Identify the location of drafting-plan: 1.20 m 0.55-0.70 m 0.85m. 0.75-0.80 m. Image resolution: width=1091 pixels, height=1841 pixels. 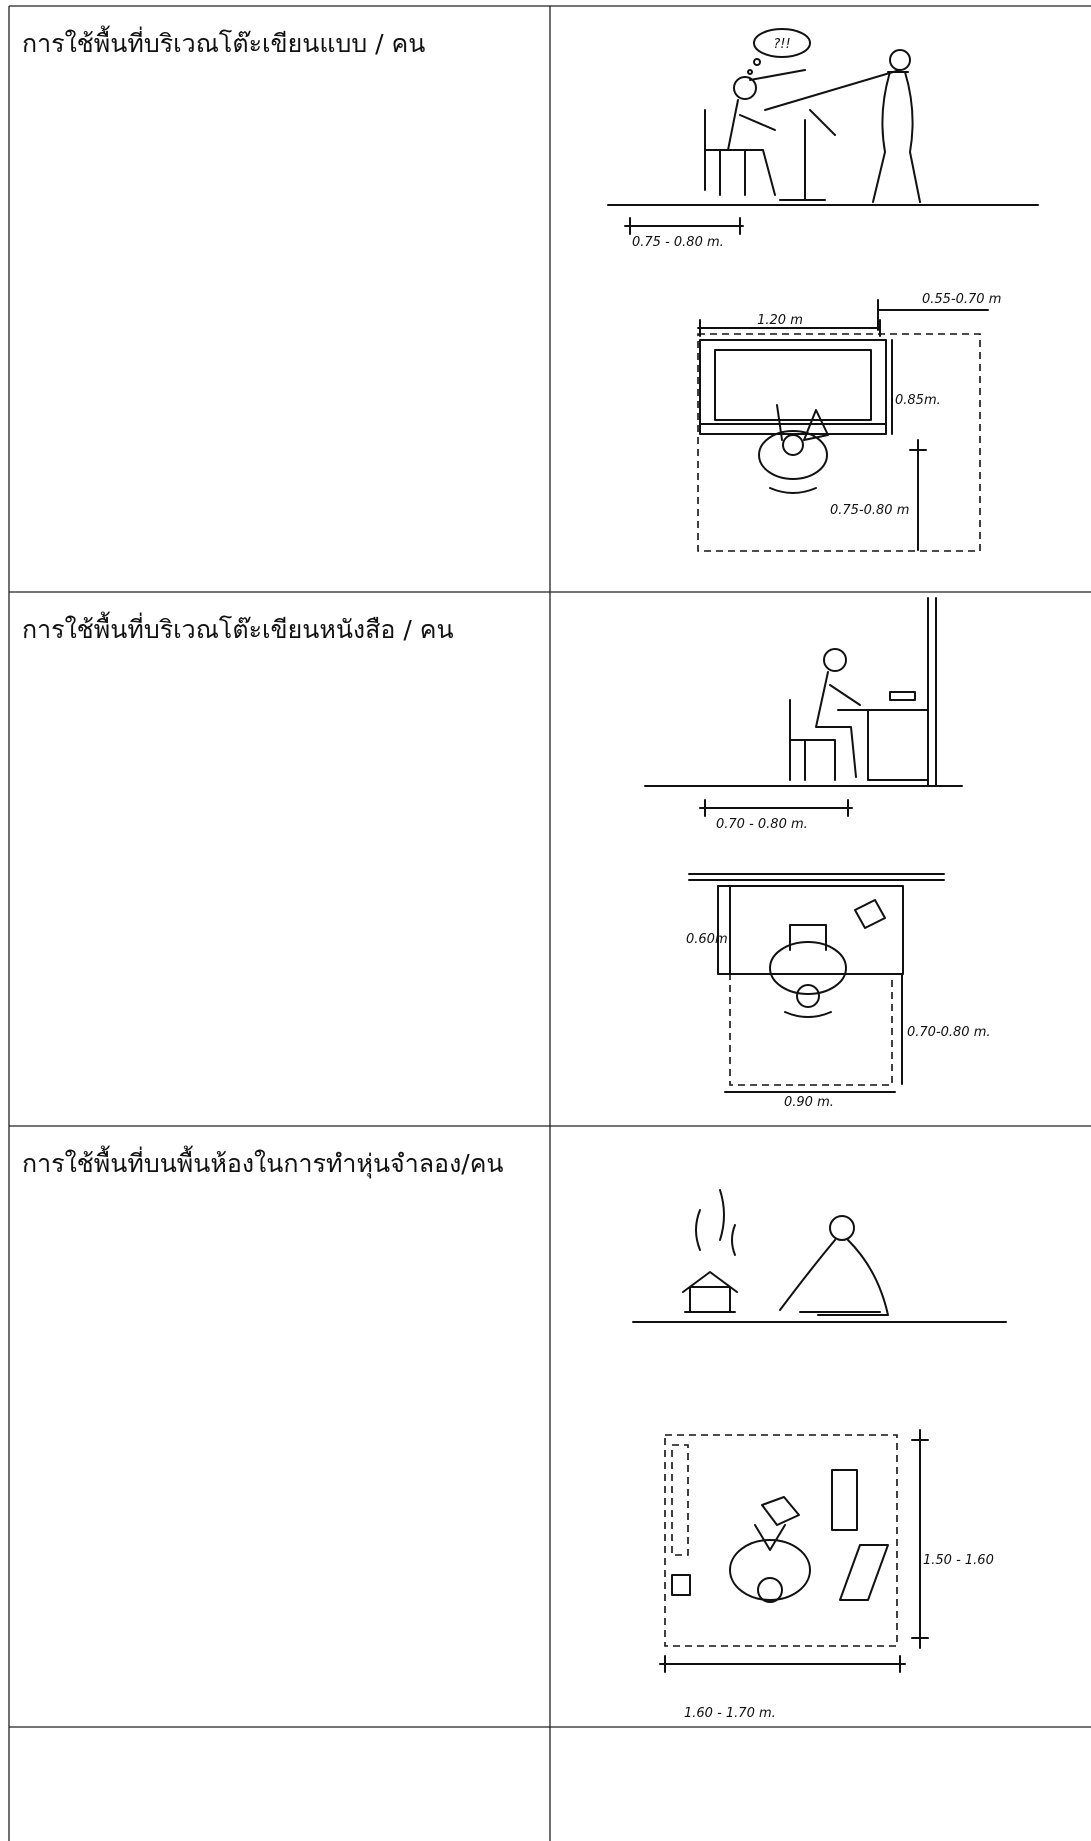
(849, 422).